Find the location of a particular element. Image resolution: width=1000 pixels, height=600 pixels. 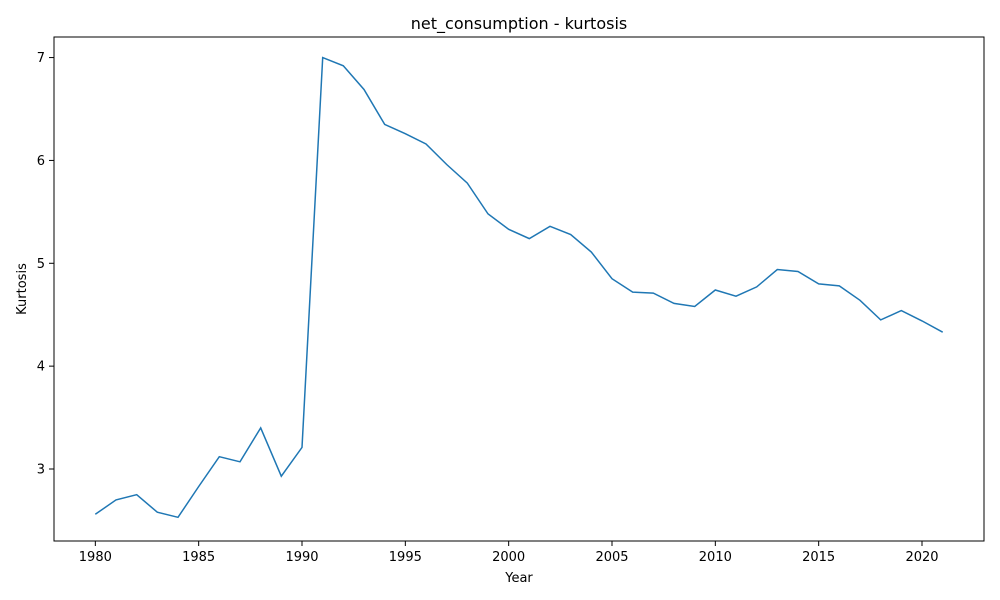

x-tick-label: 2015 is located at coordinates (818, 557).